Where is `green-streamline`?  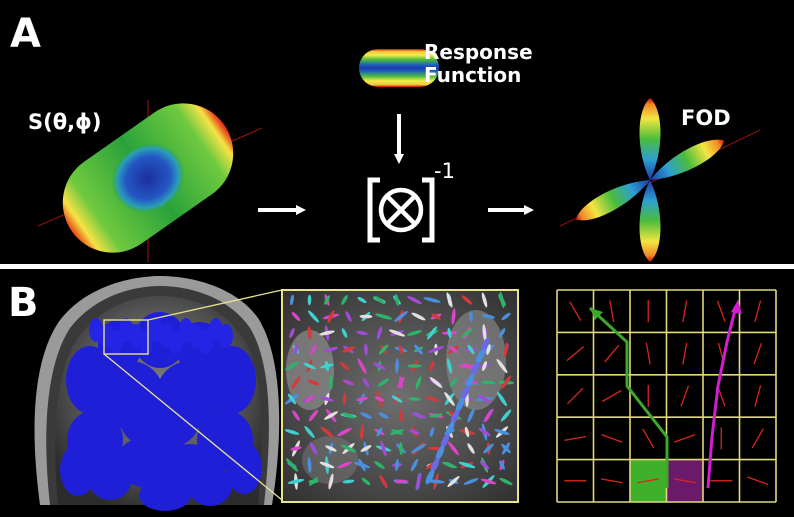 green-streamline is located at coordinates (628, 397).